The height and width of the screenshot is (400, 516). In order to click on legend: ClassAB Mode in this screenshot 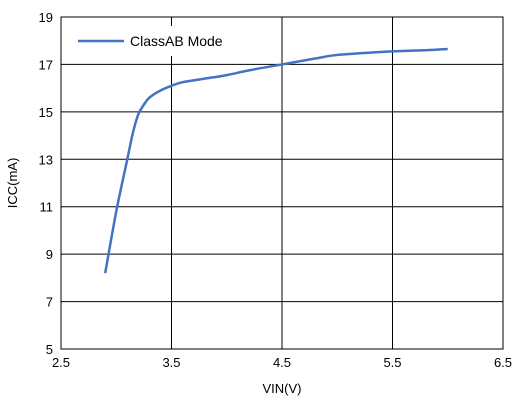, I will do `click(161, 41)`.